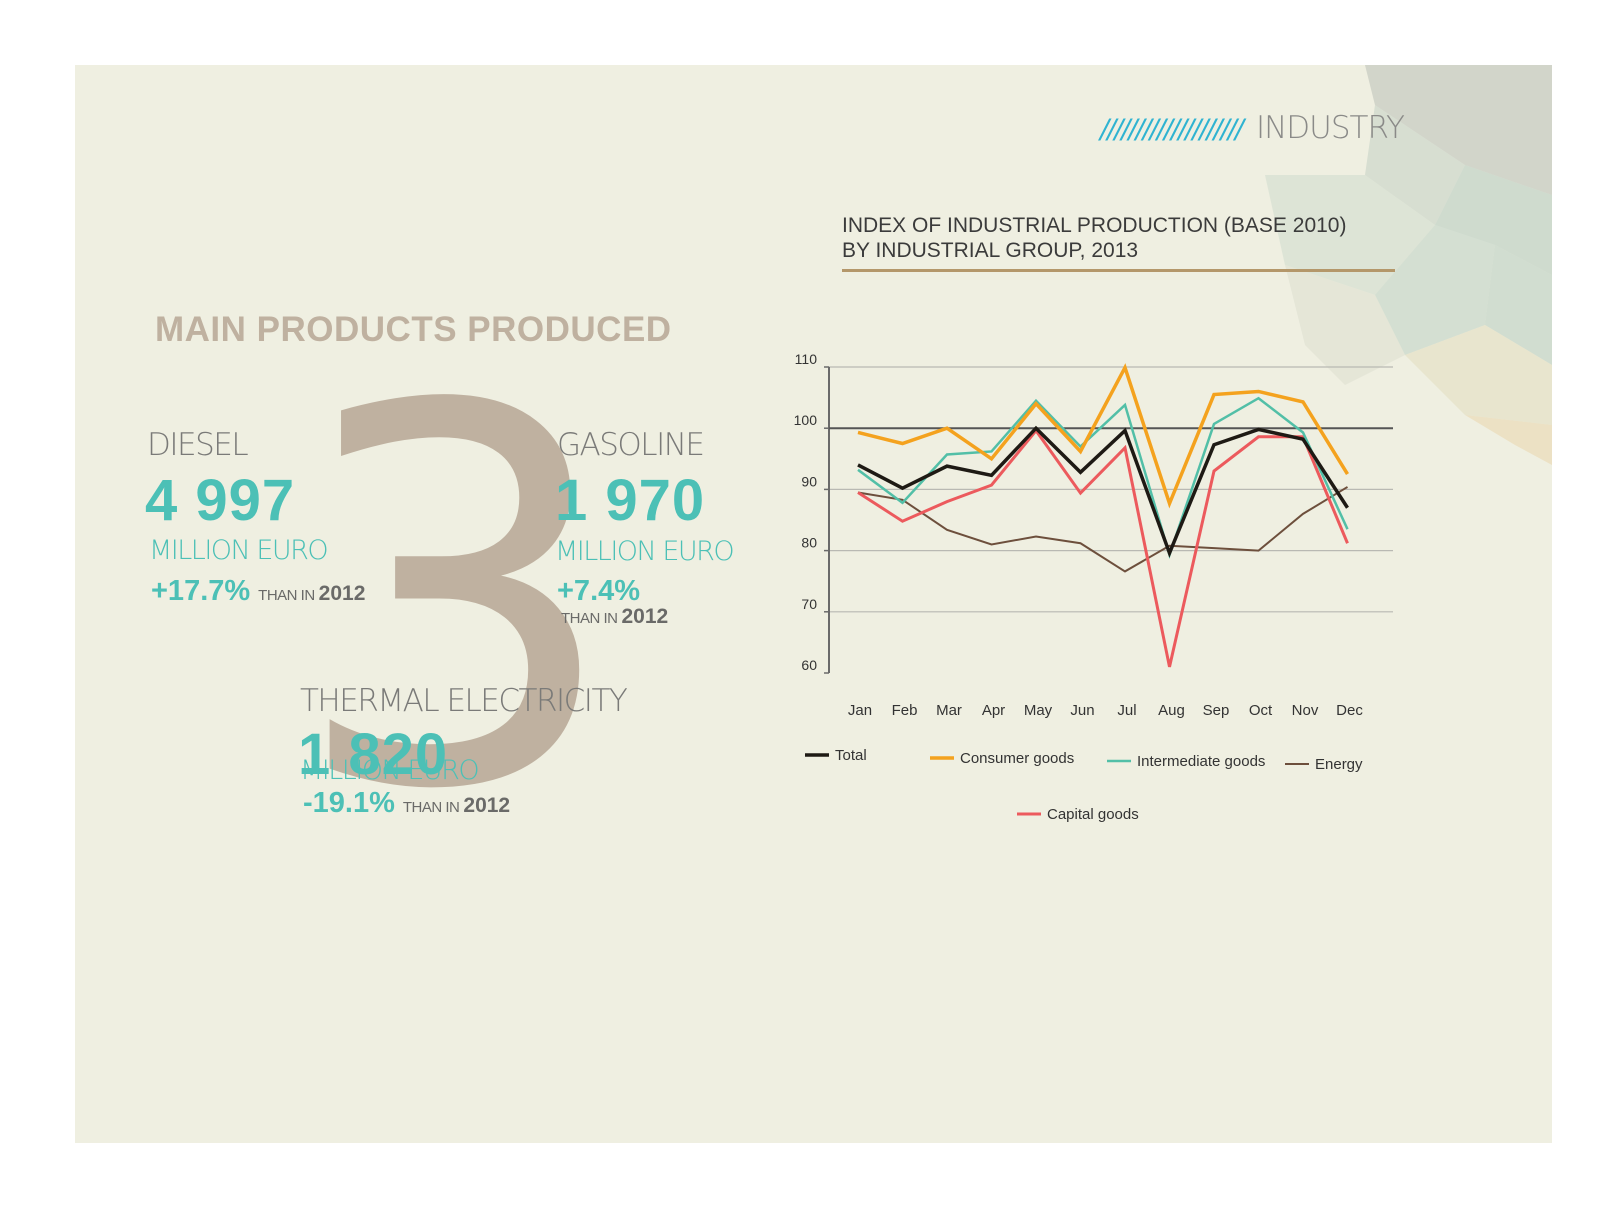 Image resolution: width=1610 pixels, height=1215 pixels. What do you see at coordinates (342, 593) in the screenshot?
I see `diesel-year: 2012` at bounding box center [342, 593].